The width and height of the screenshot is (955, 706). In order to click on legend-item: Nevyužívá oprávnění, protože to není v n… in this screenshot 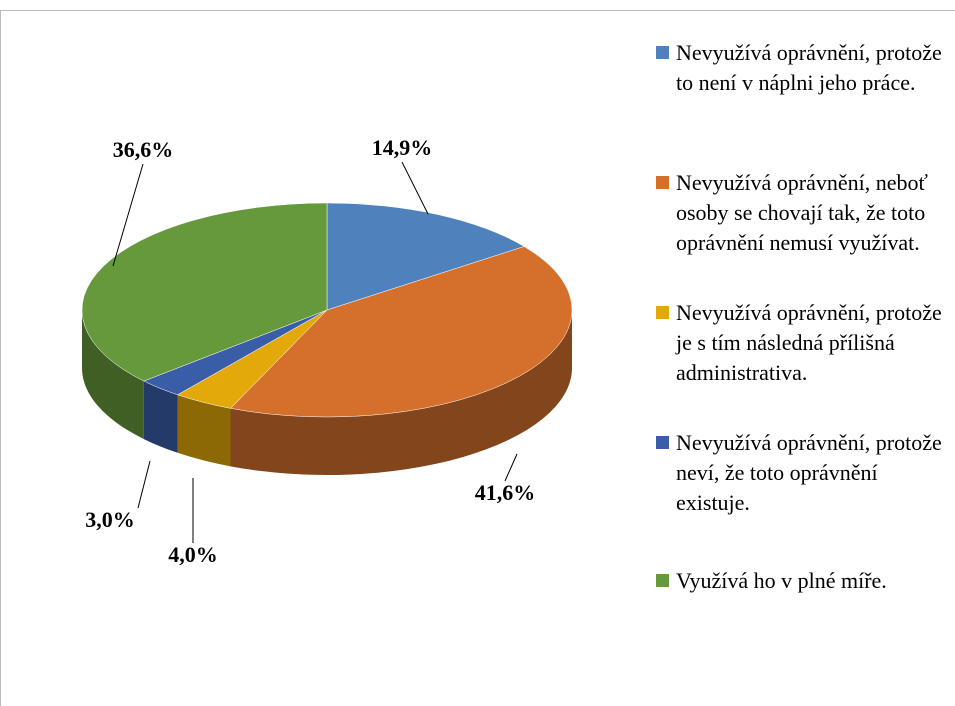, I will do `click(802, 68)`.